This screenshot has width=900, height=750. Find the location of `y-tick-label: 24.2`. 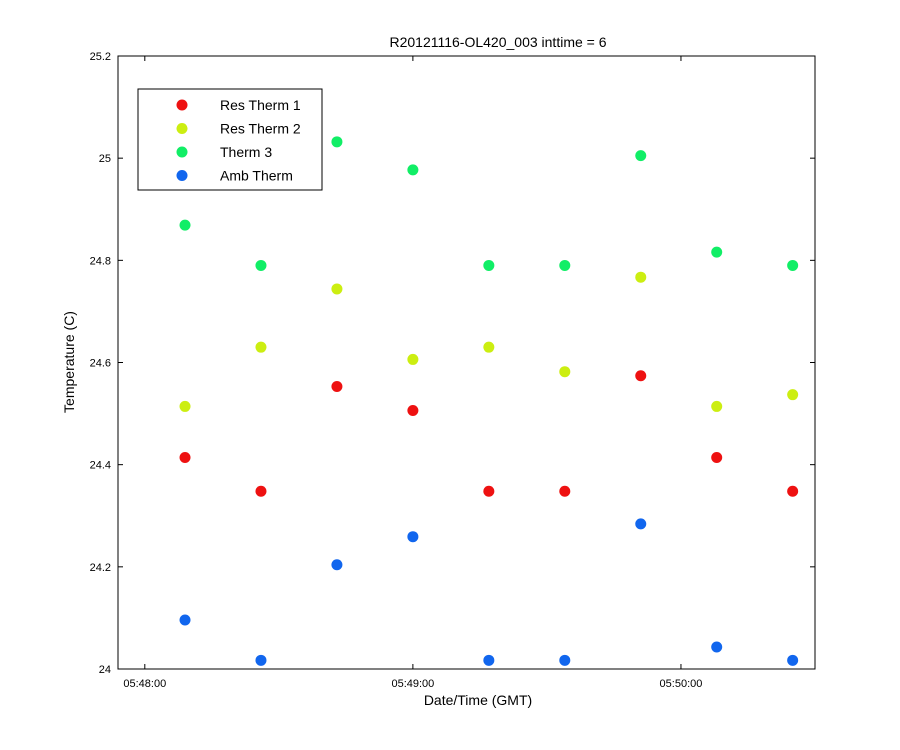

y-tick-label: 24.2 is located at coordinates (100, 568).